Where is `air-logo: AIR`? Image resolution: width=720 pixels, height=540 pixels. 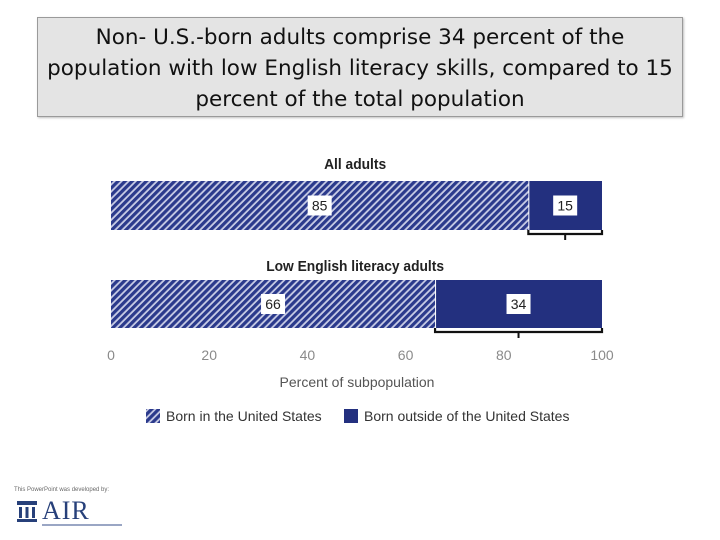
air-logo: AIR is located at coordinates (71, 513).